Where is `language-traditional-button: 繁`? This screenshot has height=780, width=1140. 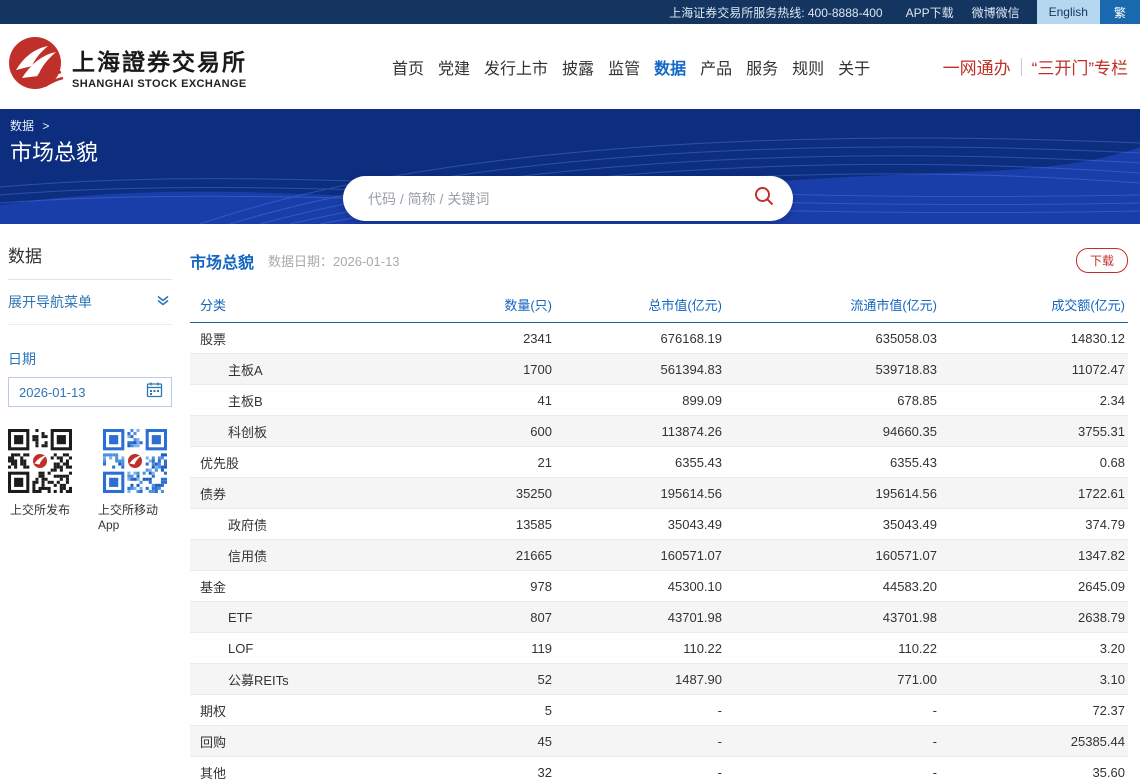
language-traditional-button: 繁 is located at coordinates (1119, 12).